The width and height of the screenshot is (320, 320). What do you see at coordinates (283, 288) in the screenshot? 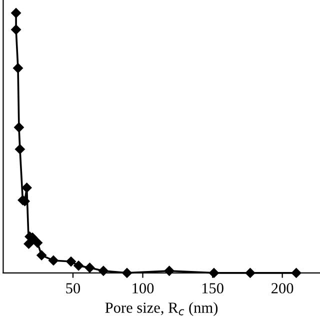
I see `x-tick-label: 200` at bounding box center [283, 288].